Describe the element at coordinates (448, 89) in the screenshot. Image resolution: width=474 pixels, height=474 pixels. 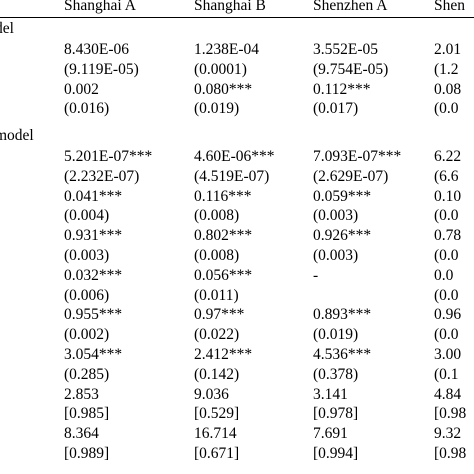
I see `table-cell: 0.08` at that location.